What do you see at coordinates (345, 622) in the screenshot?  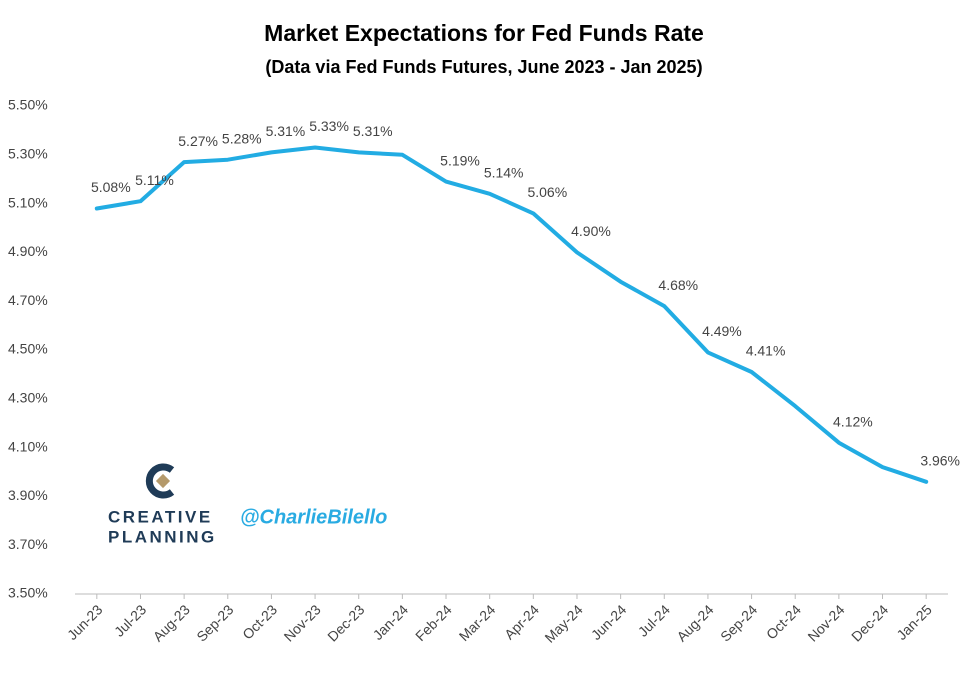 I see `x-tick-label: Dec-23` at bounding box center [345, 622].